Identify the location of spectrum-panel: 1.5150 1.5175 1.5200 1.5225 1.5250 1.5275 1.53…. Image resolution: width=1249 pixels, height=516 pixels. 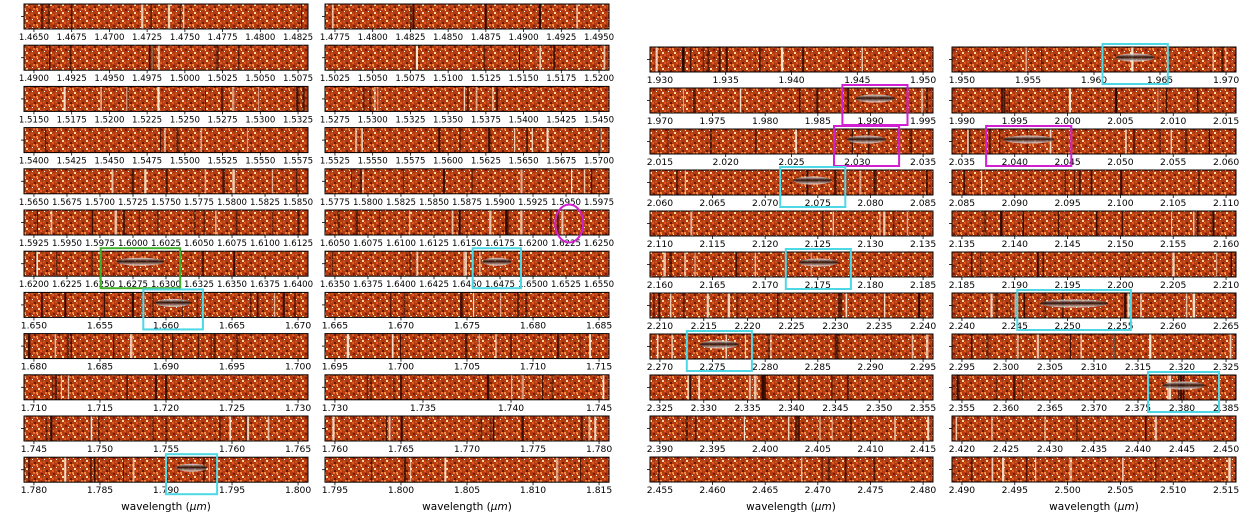
(166, 105).